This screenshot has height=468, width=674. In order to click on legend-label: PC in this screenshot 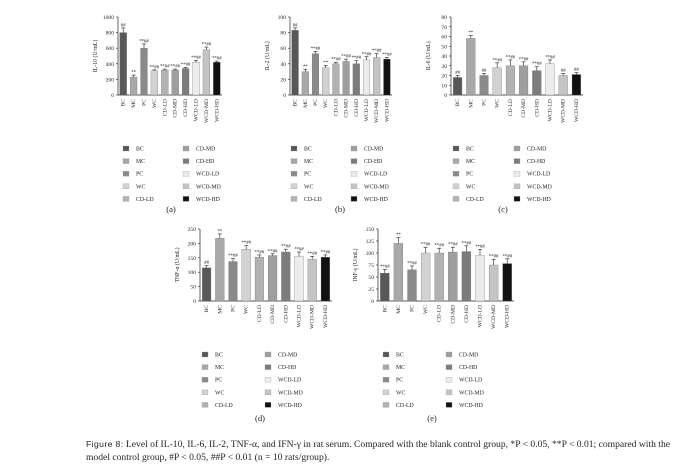, I will do `click(399, 381)`.